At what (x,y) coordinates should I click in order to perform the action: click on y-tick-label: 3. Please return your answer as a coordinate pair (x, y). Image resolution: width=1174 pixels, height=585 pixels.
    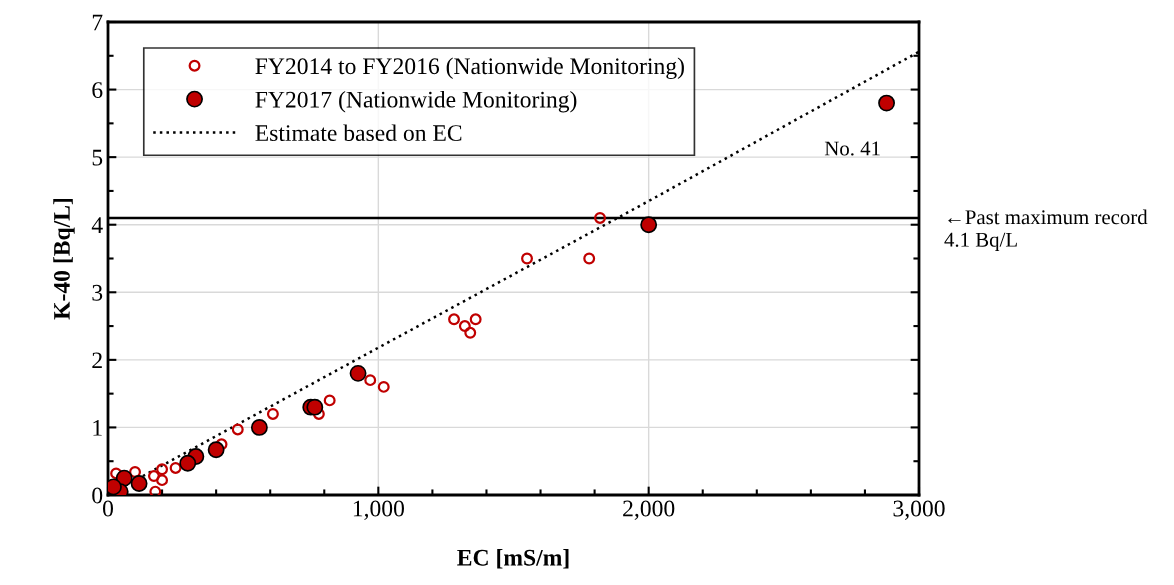
    Looking at the image, I should click on (97, 292).